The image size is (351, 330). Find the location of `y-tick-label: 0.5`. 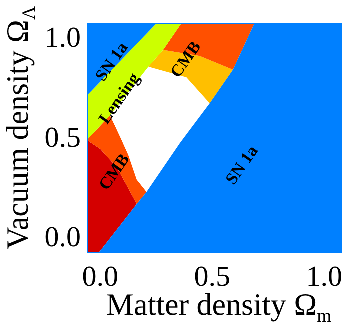

y-tick-label: 0.5 is located at coordinates (62, 138).